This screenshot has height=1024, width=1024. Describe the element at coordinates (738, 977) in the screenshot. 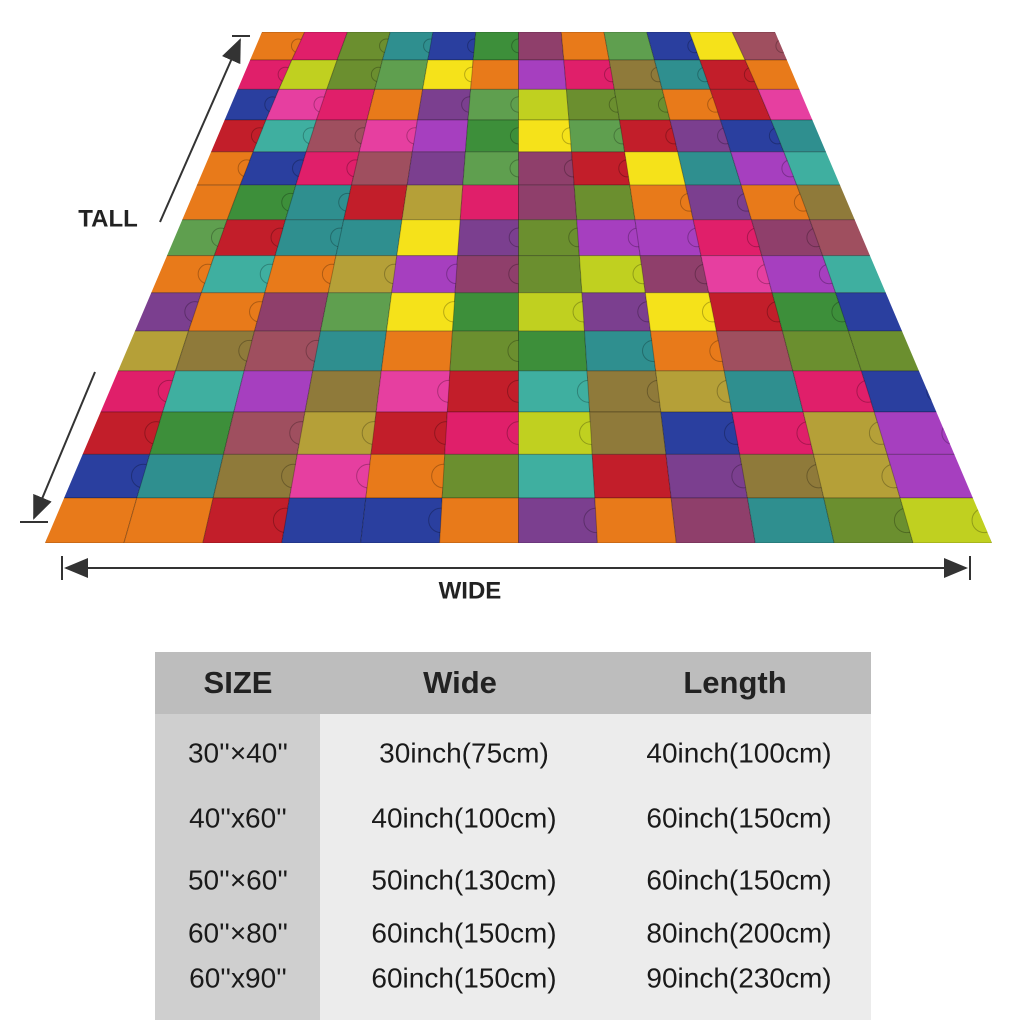

I see `table-cell: 90inch(230cm)` at that location.